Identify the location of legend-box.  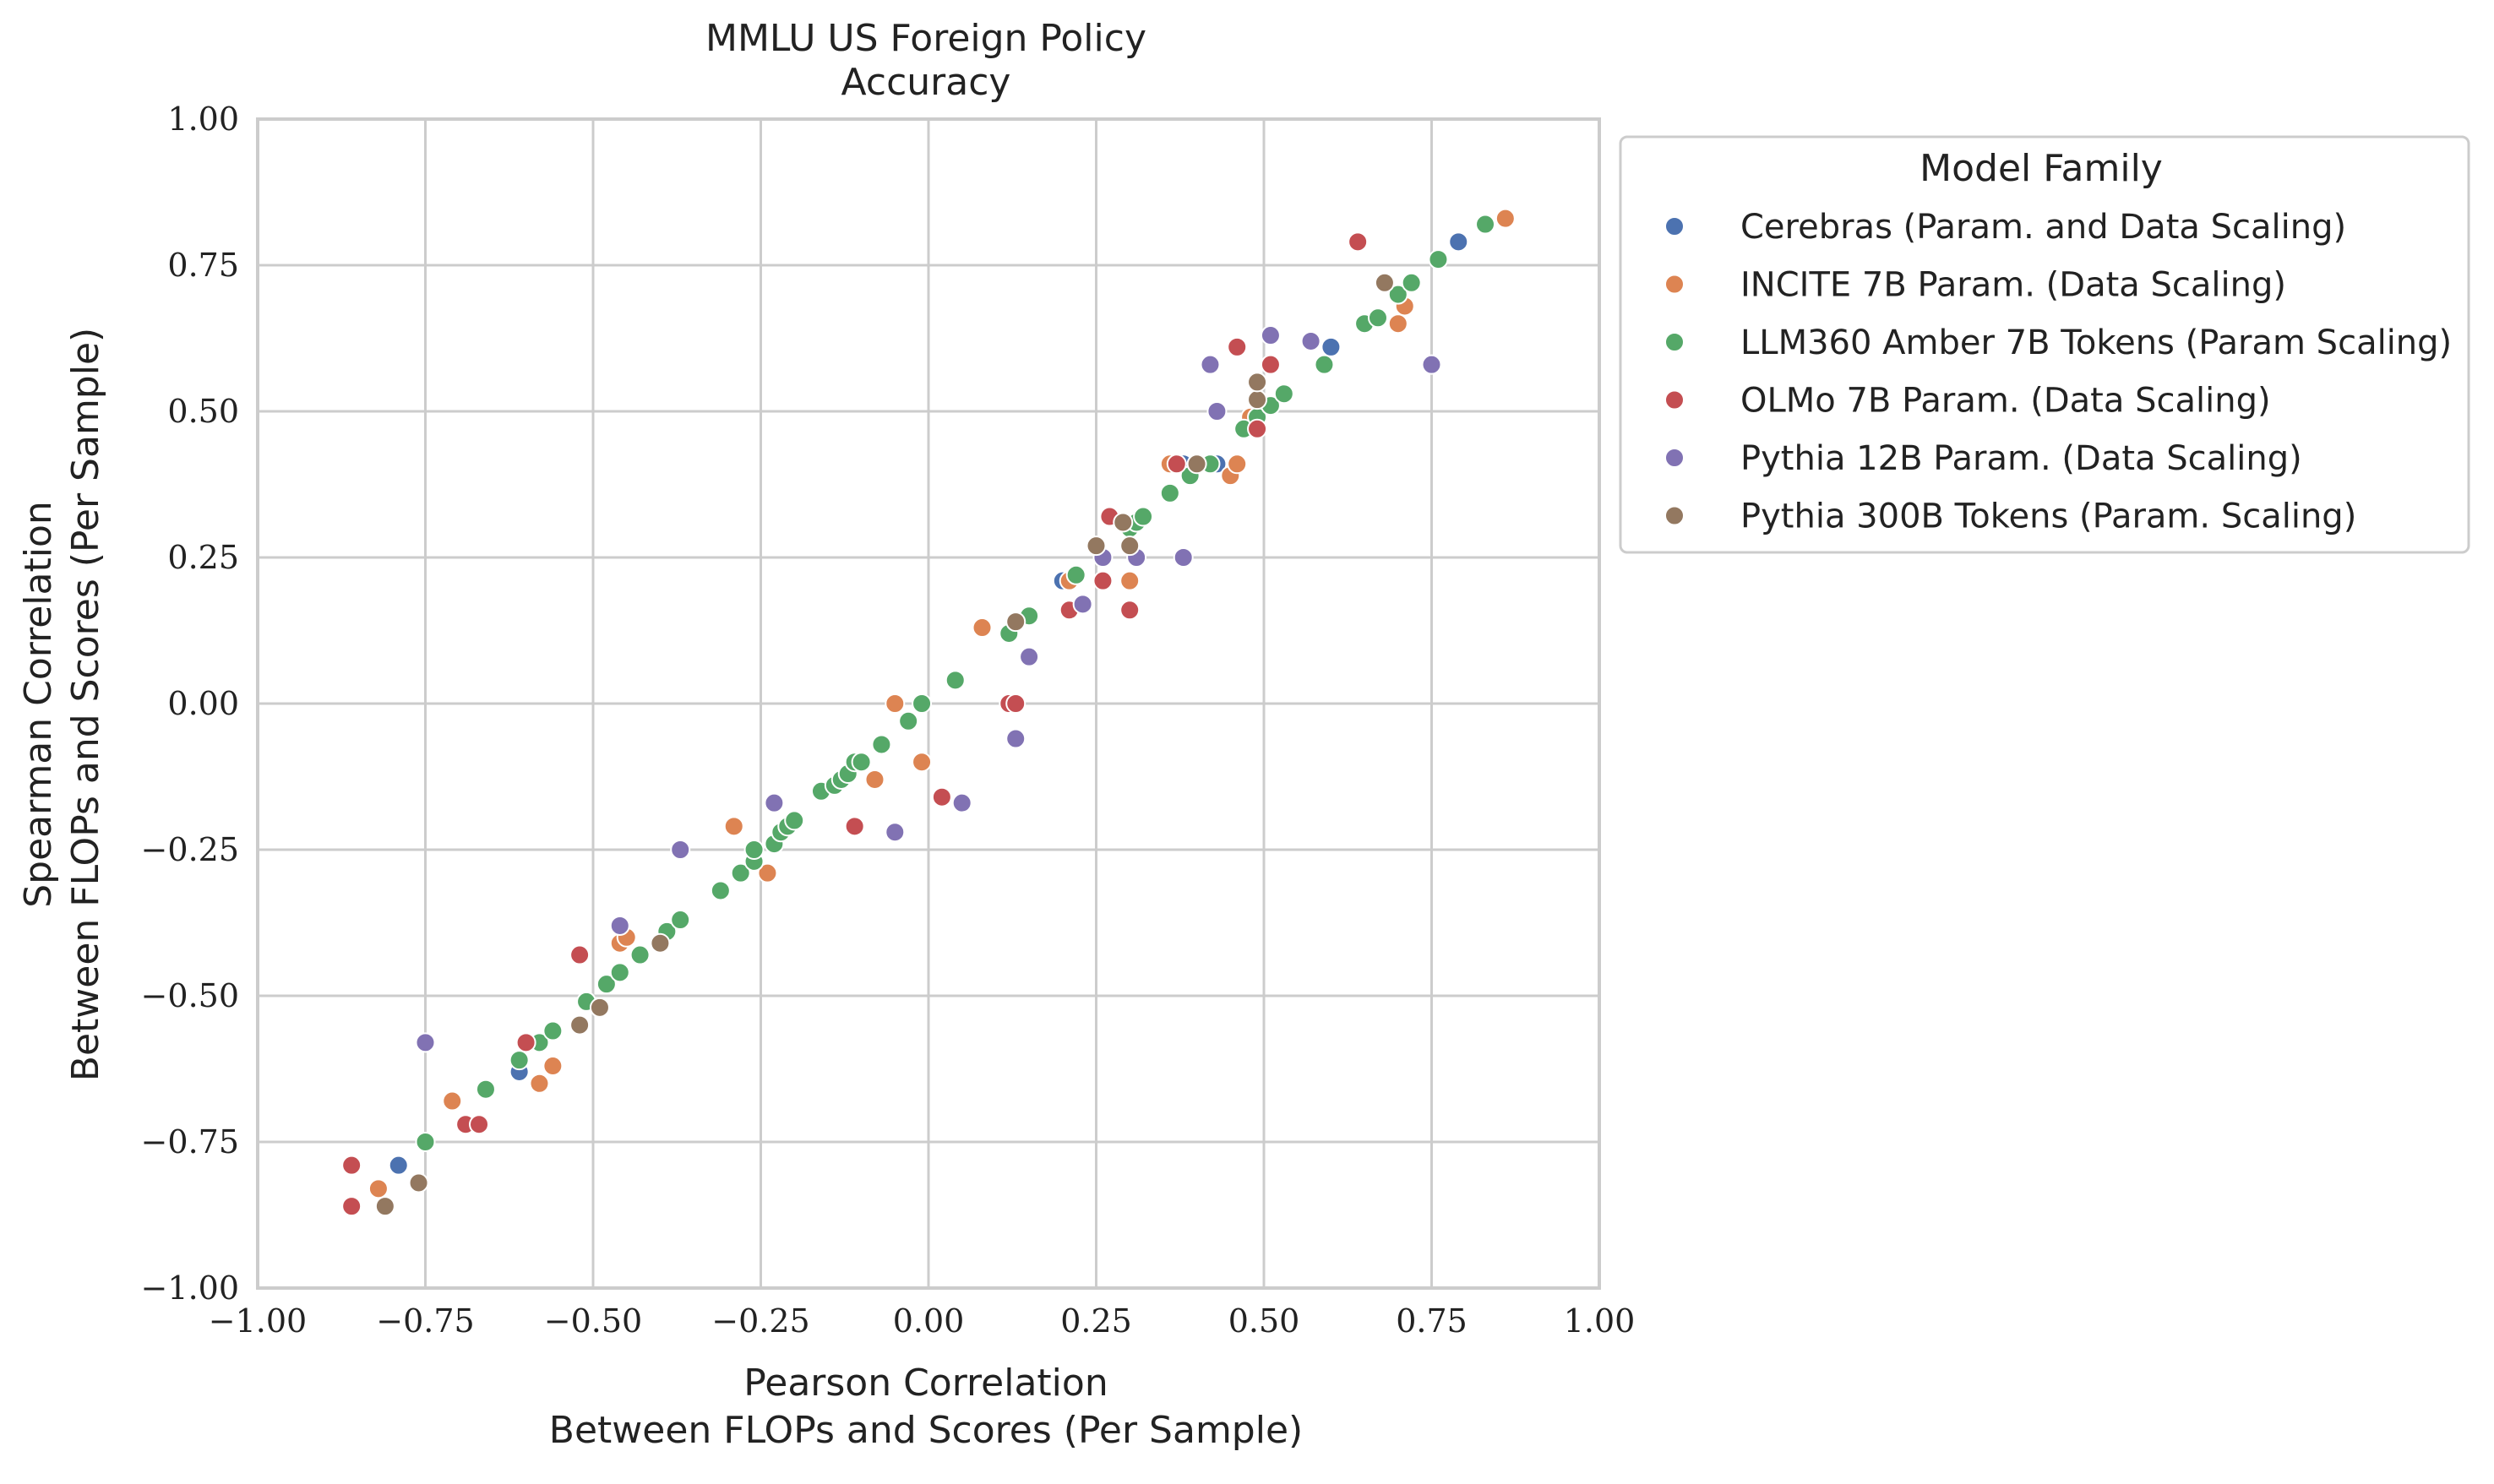
(2044, 344).